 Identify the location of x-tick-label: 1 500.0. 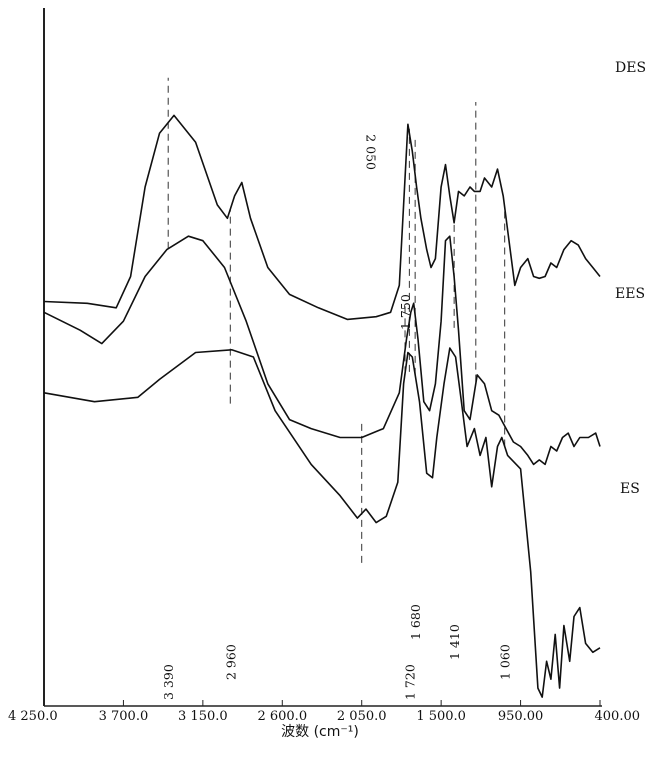
(441, 716).